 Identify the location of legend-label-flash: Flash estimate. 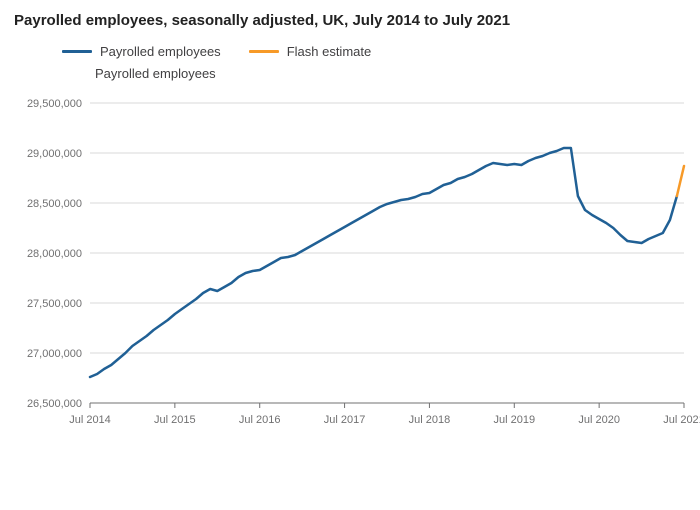
(329, 51).